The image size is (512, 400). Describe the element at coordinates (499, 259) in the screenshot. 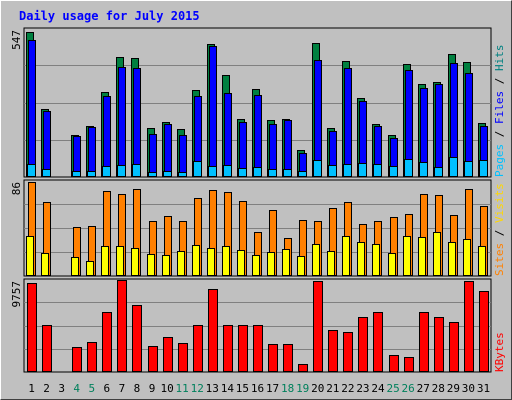

I see `legend-sites: Sites` at that location.